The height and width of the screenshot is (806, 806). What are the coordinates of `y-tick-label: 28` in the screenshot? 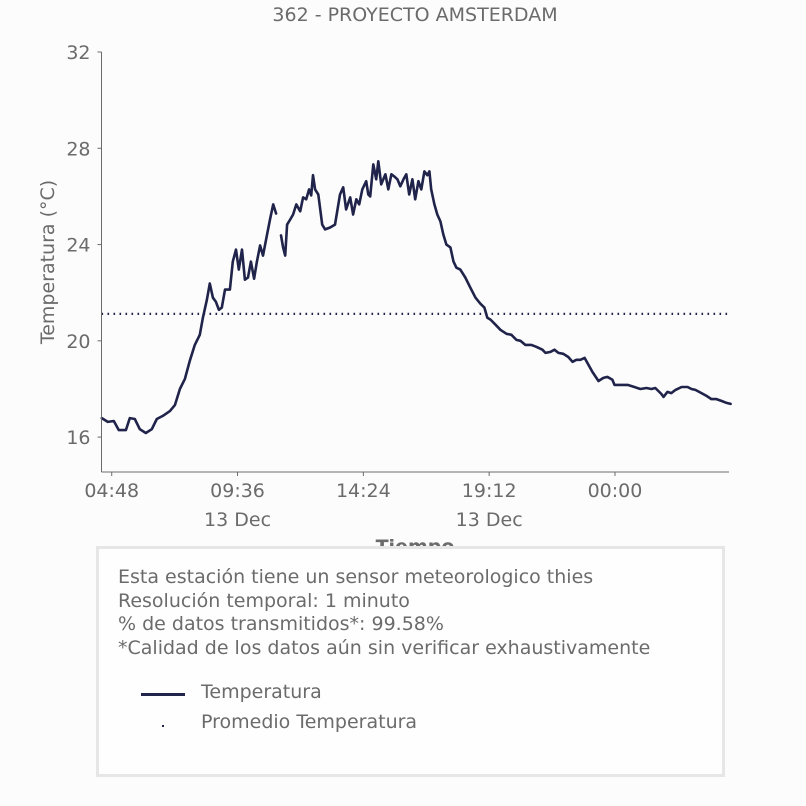 It's located at (78, 149).